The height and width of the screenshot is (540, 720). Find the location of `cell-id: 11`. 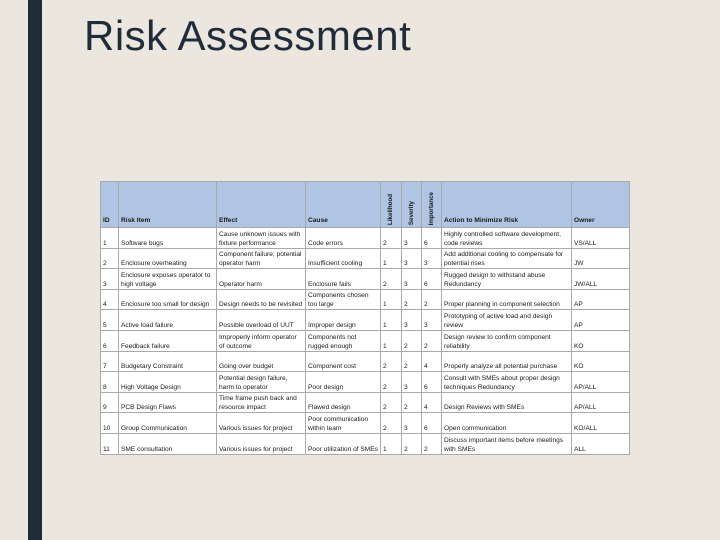

cell-id: 11 is located at coordinates (109, 443).